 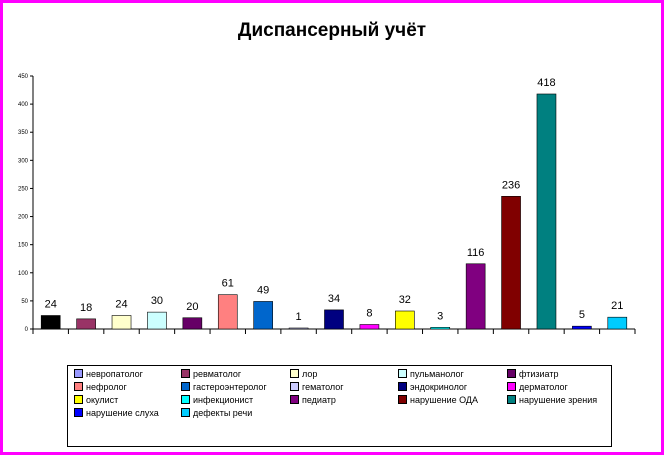 What do you see at coordinates (405, 300) in the screenshot?
I see `data-label: 32` at bounding box center [405, 300].